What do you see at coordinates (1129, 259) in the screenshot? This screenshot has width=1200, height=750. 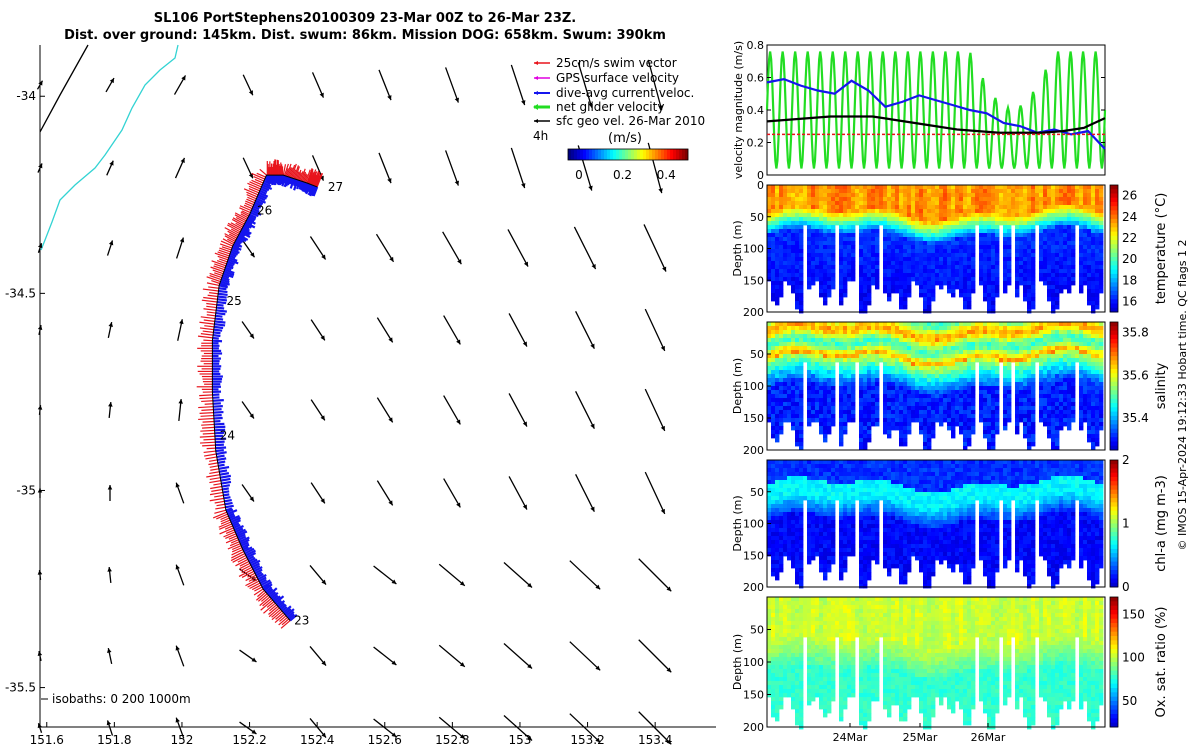 I see `colorbar-tick-label: 20` at bounding box center [1129, 259].